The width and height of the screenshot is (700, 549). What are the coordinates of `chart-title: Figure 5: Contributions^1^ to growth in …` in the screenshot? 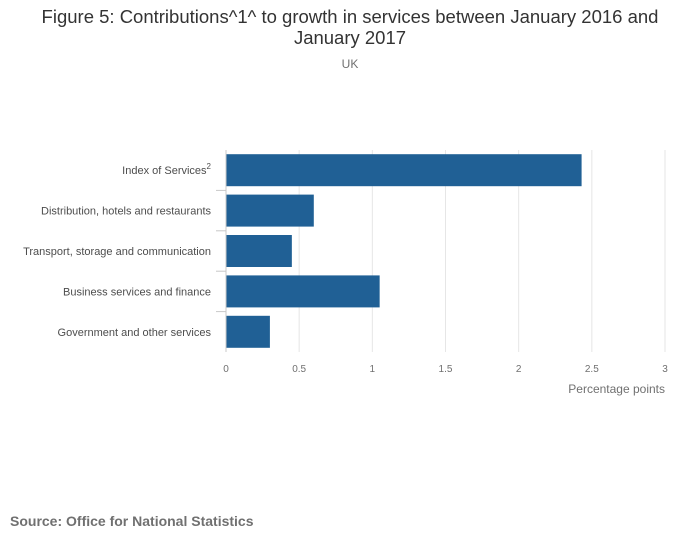 It's located at (350, 27).